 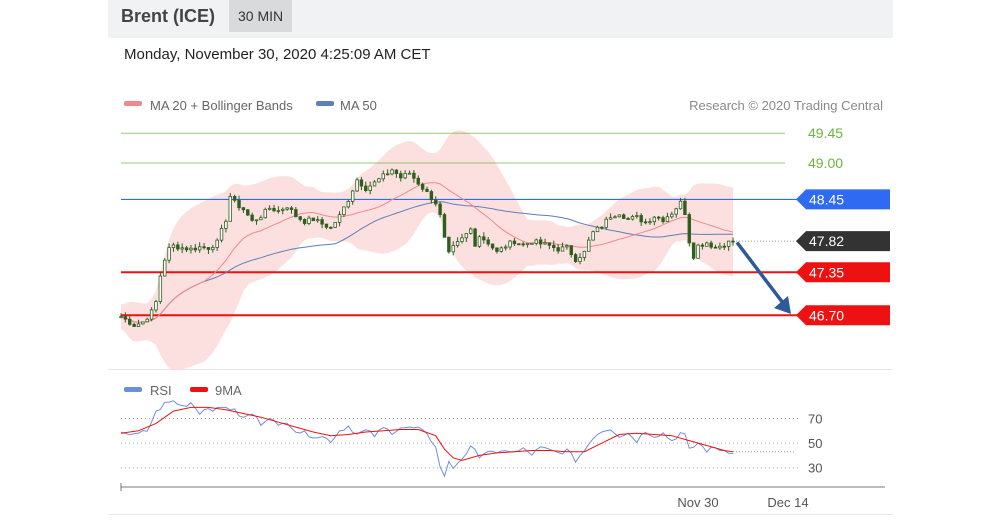 I want to click on current-price-tag, so click(x=843, y=241).